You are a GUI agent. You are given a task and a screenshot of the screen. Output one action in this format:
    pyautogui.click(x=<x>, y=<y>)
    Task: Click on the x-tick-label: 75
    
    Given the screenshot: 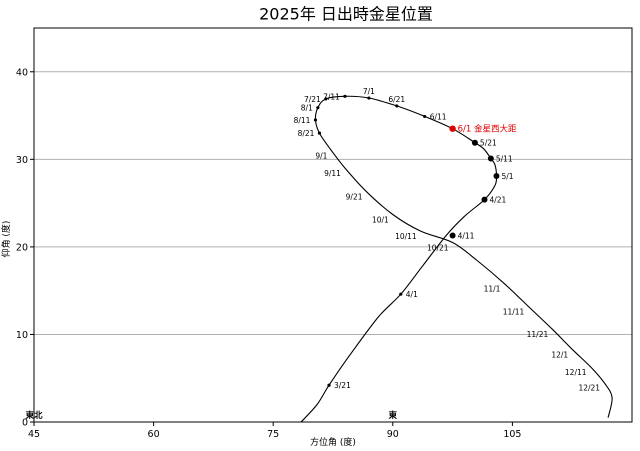 What is the action you would take?
    pyautogui.click(x=273, y=434)
    